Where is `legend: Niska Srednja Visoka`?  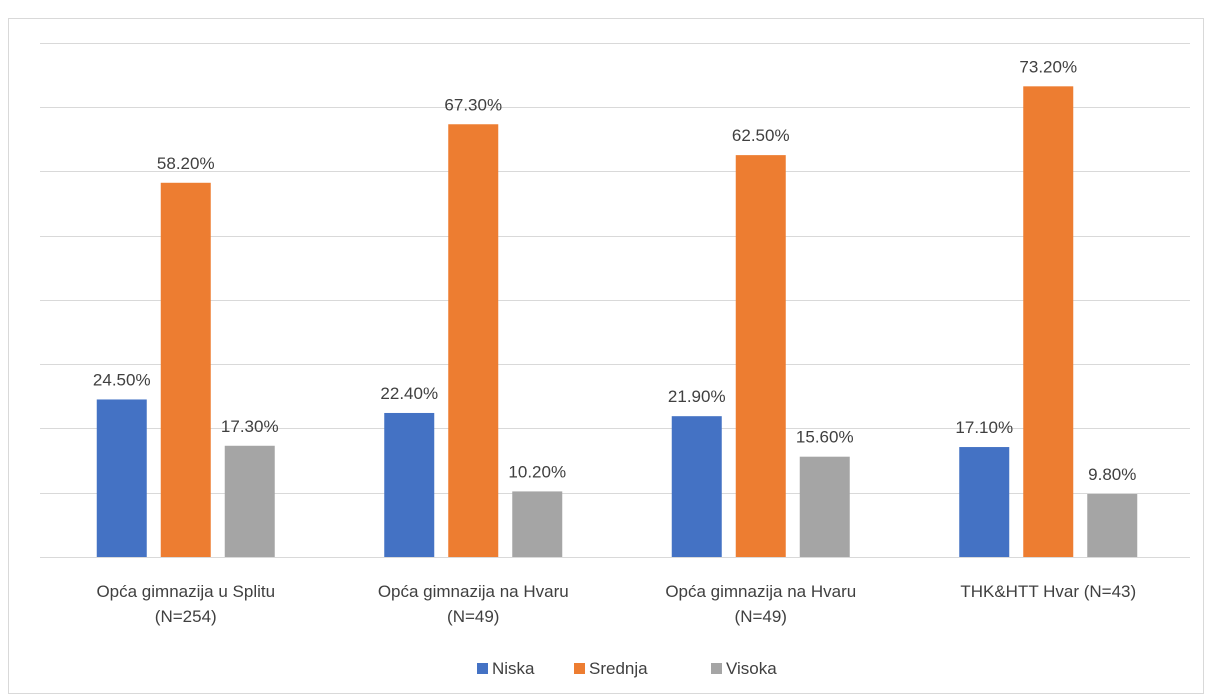
legend: Niska Srednja Visoka is located at coordinates (627, 668).